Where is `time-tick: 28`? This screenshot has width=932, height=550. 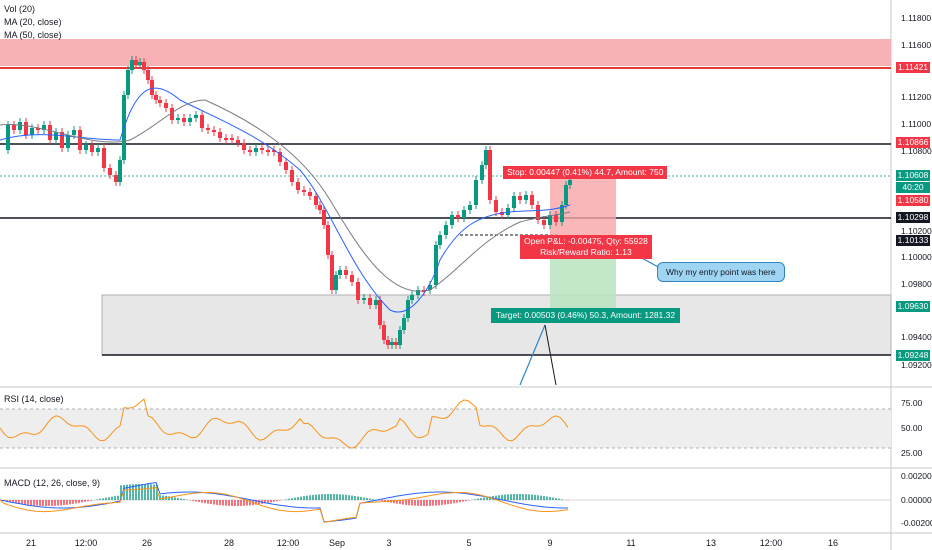
time-tick: 28 is located at coordinates (229, 543).